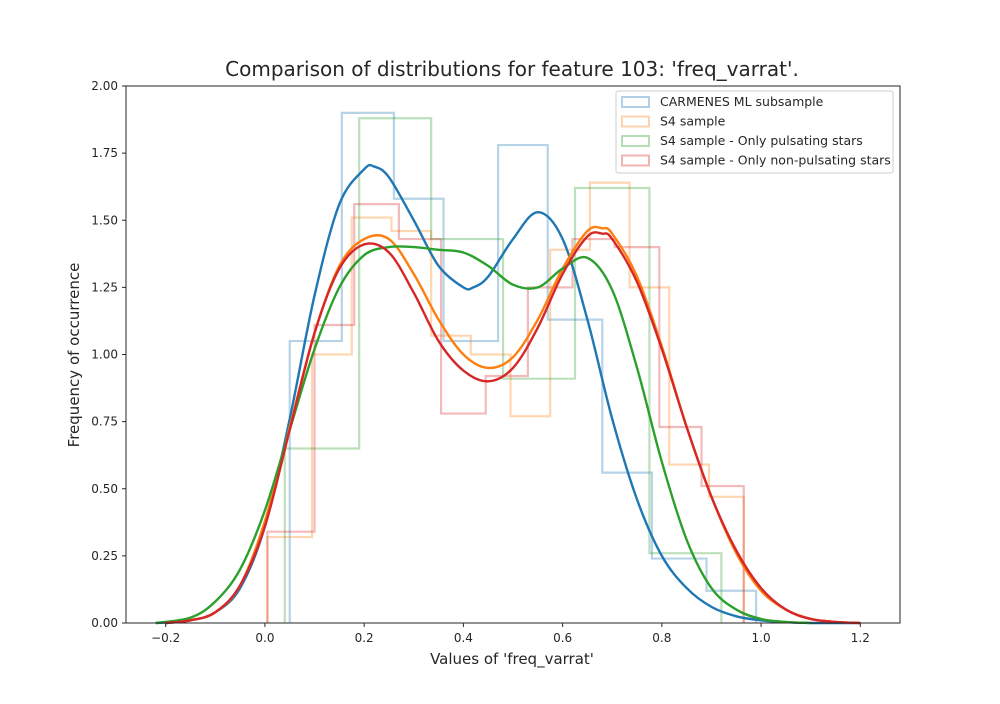 The height and width of the screenshot is (704, 1000). What do you see at coordinates (104, 153) in the screenshot?
I see `y-tick-label: 1.75` at bounding box center [104, 153].